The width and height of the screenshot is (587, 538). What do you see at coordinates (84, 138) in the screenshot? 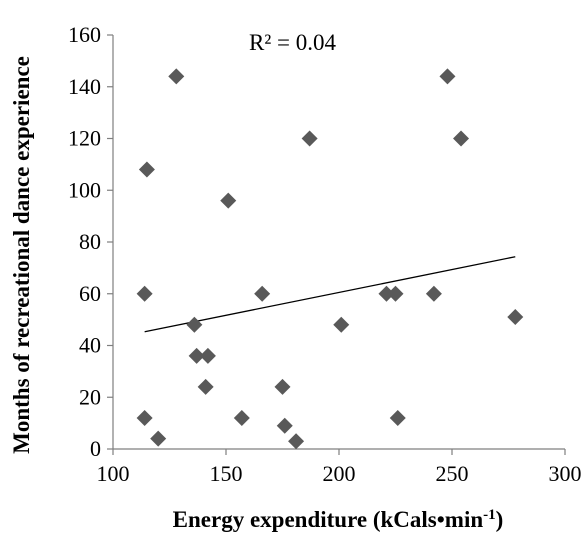
I see `y-tick-label: 120` at bounding box center [84, 138].